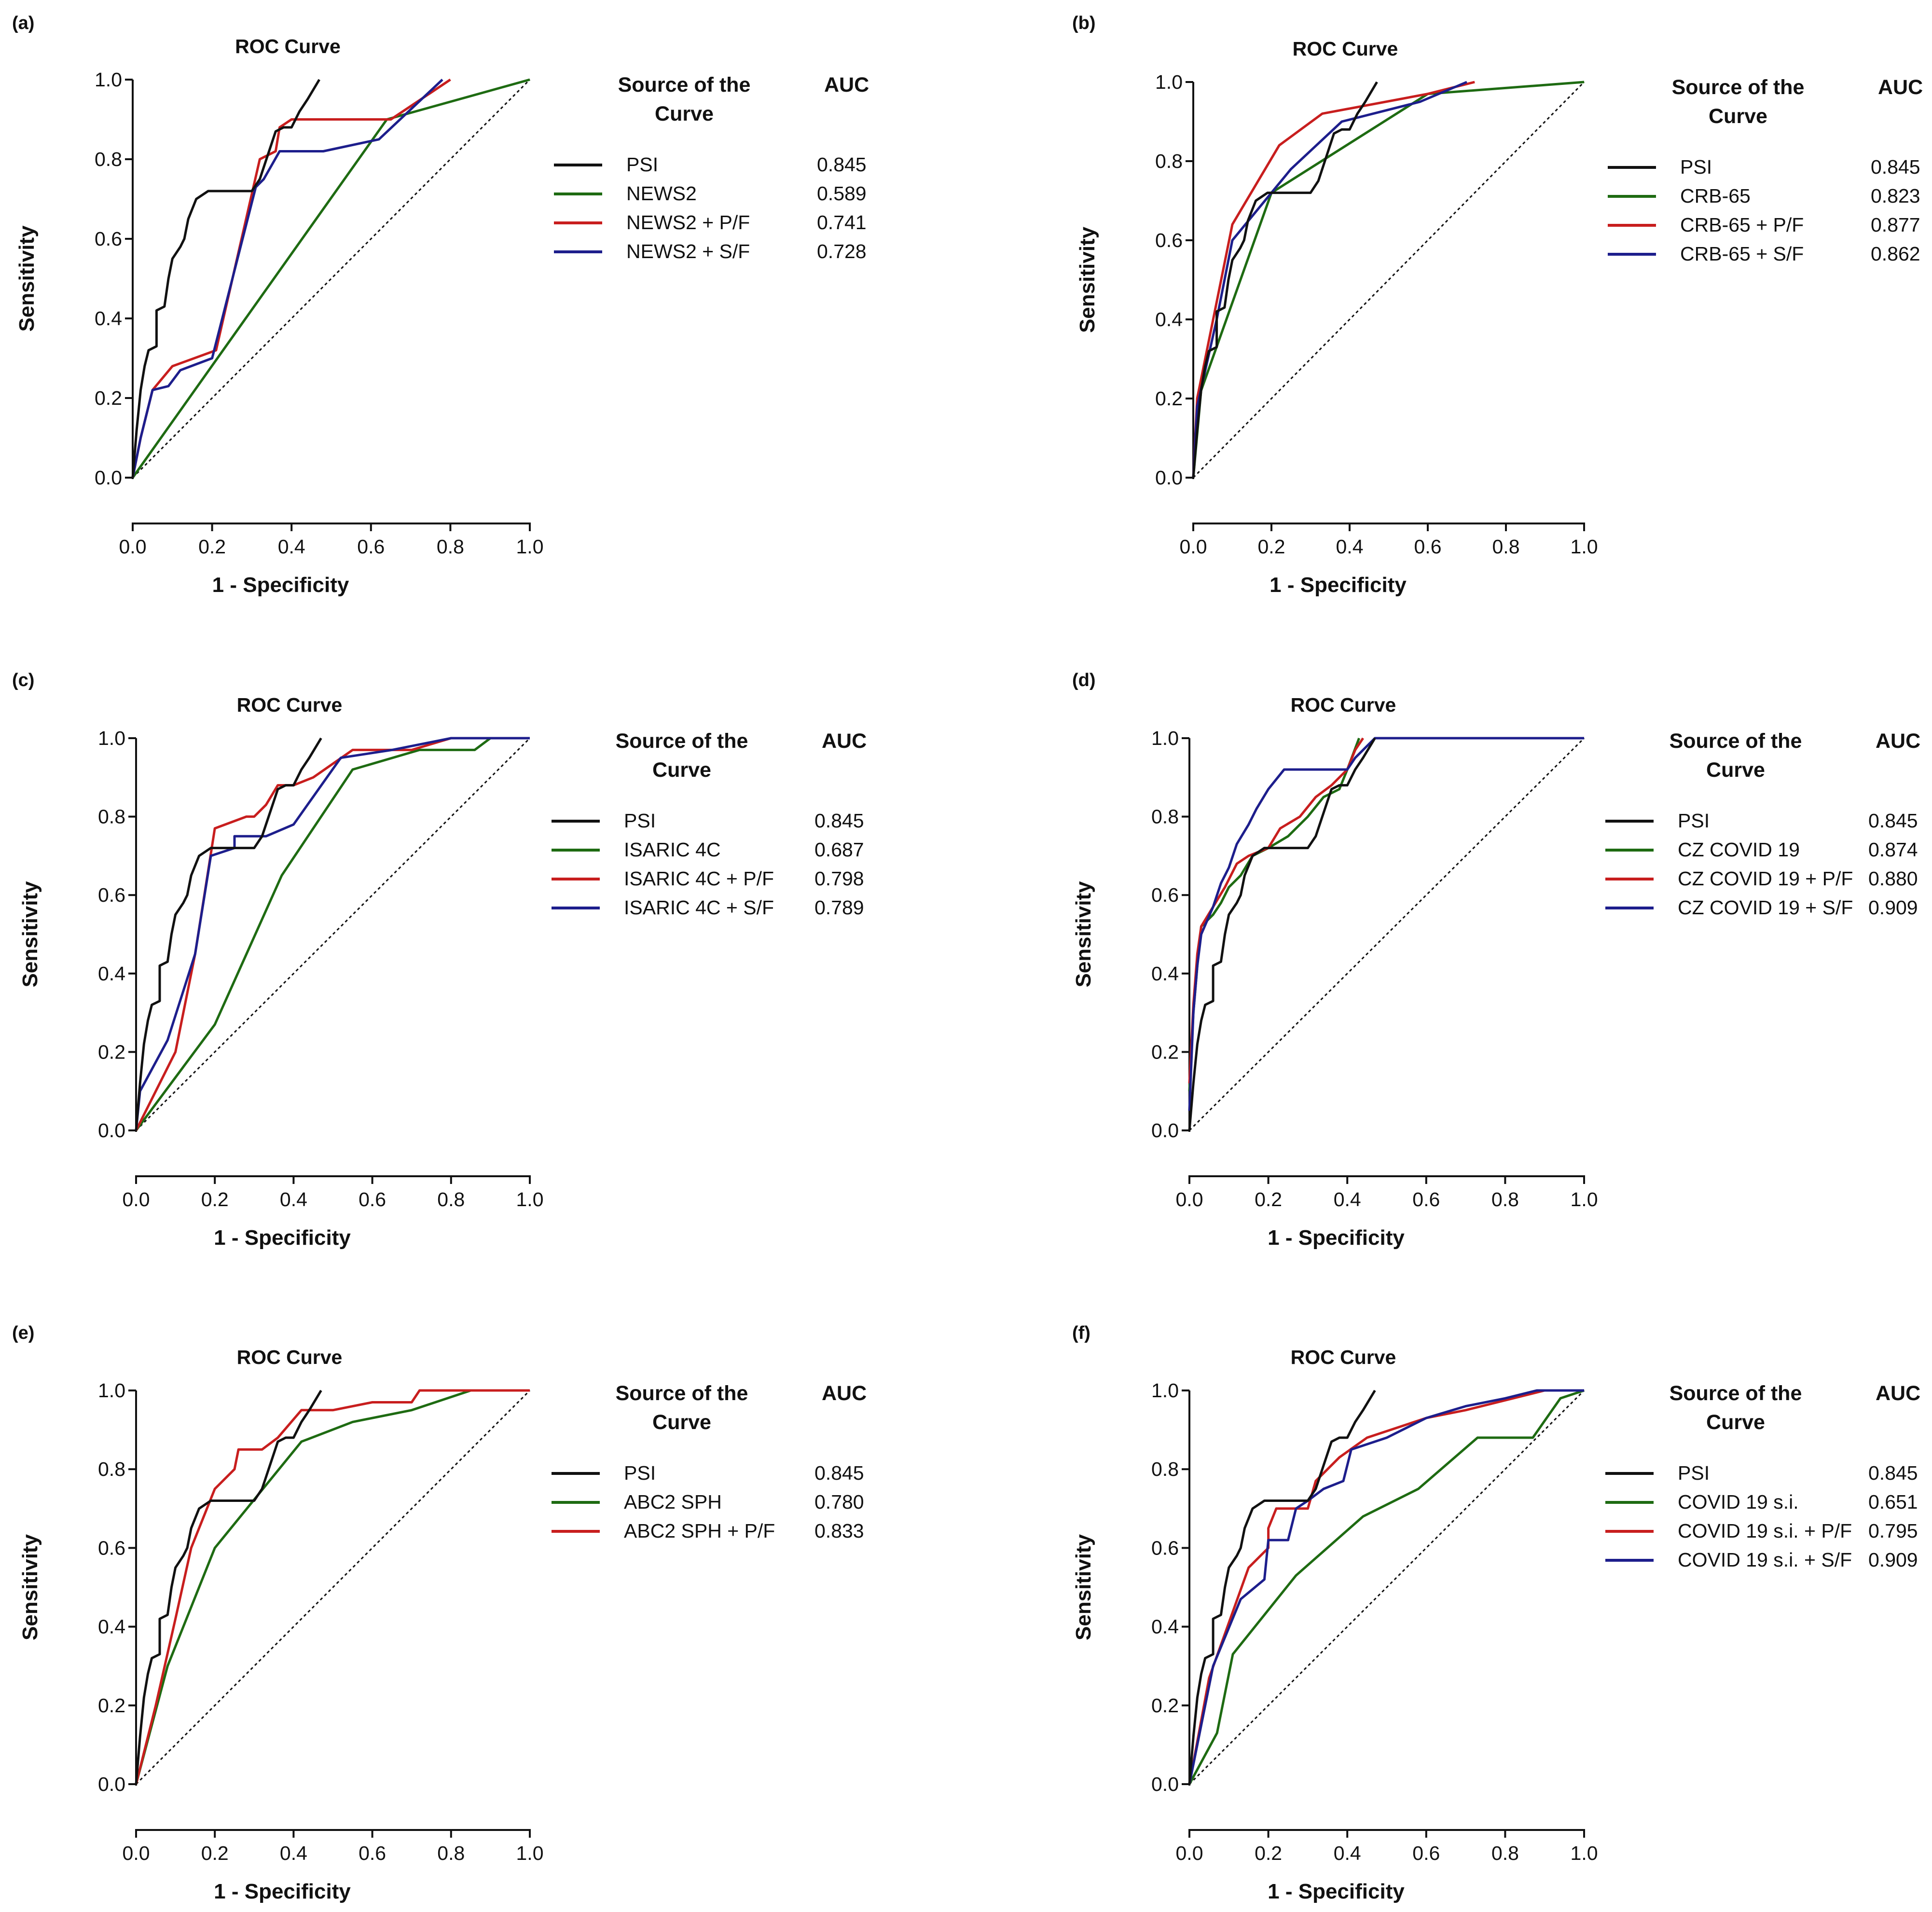  Describe the element at coordinates (530, 1853) in the screenshot. I see `chart4-xtick-label: 1.0` at that location.